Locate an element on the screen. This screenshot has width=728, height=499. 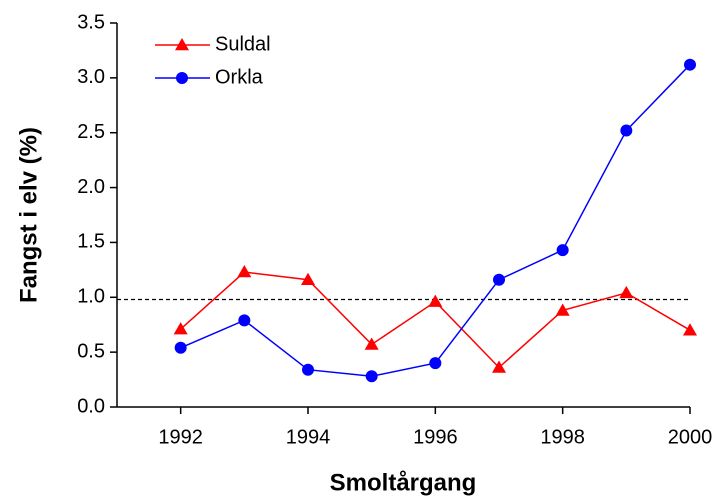
x-tick-label: 1996 is located at coordinates (435, 437).